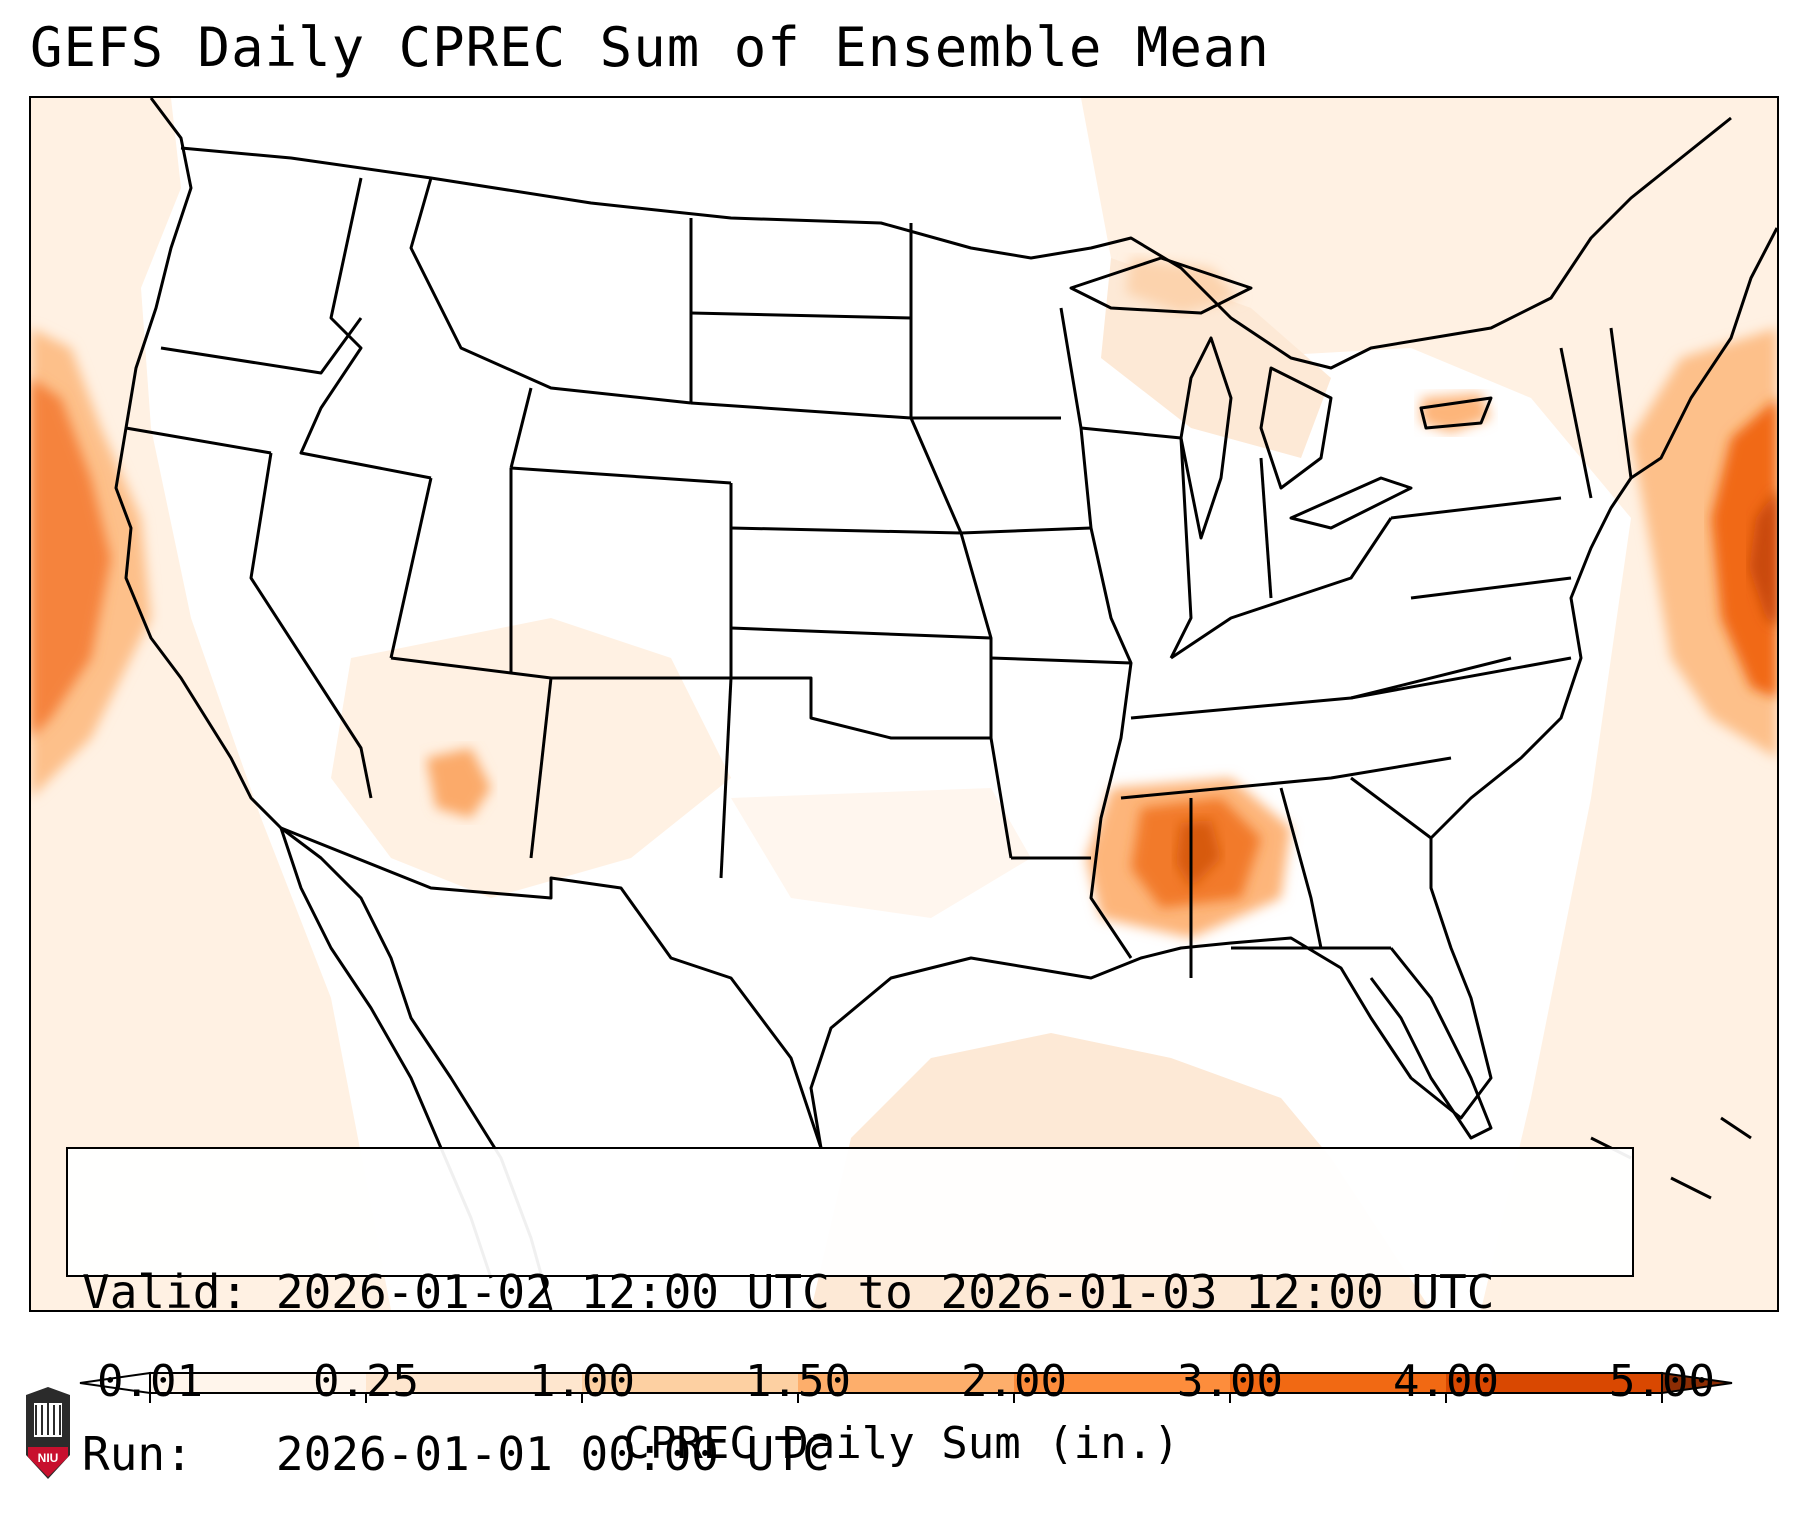  What do you see at coordinates (1301, 868) in the screenshot?
I see `state-line-al-ga` at bounding box center [1301, 868].